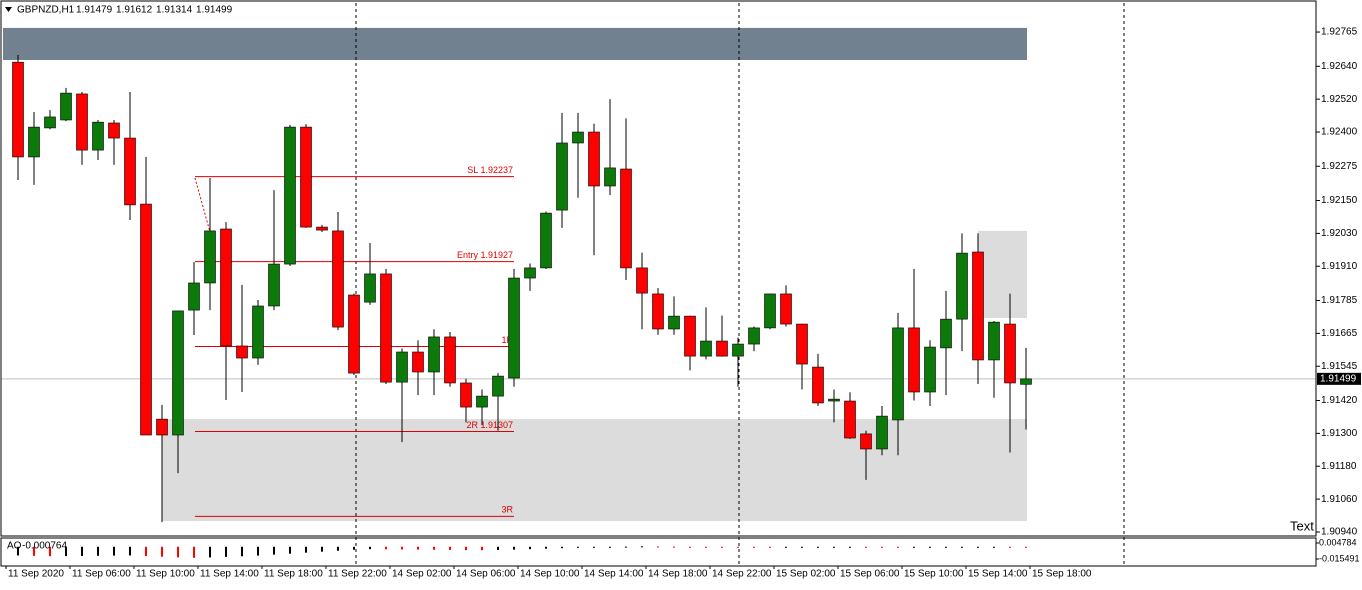 The image size is (1362, 590). What do you see at coordinates (678, 574) in the screenshot?
I see `x-tick-label: 14 Sep 18:00` at bounding box center [678, 574].